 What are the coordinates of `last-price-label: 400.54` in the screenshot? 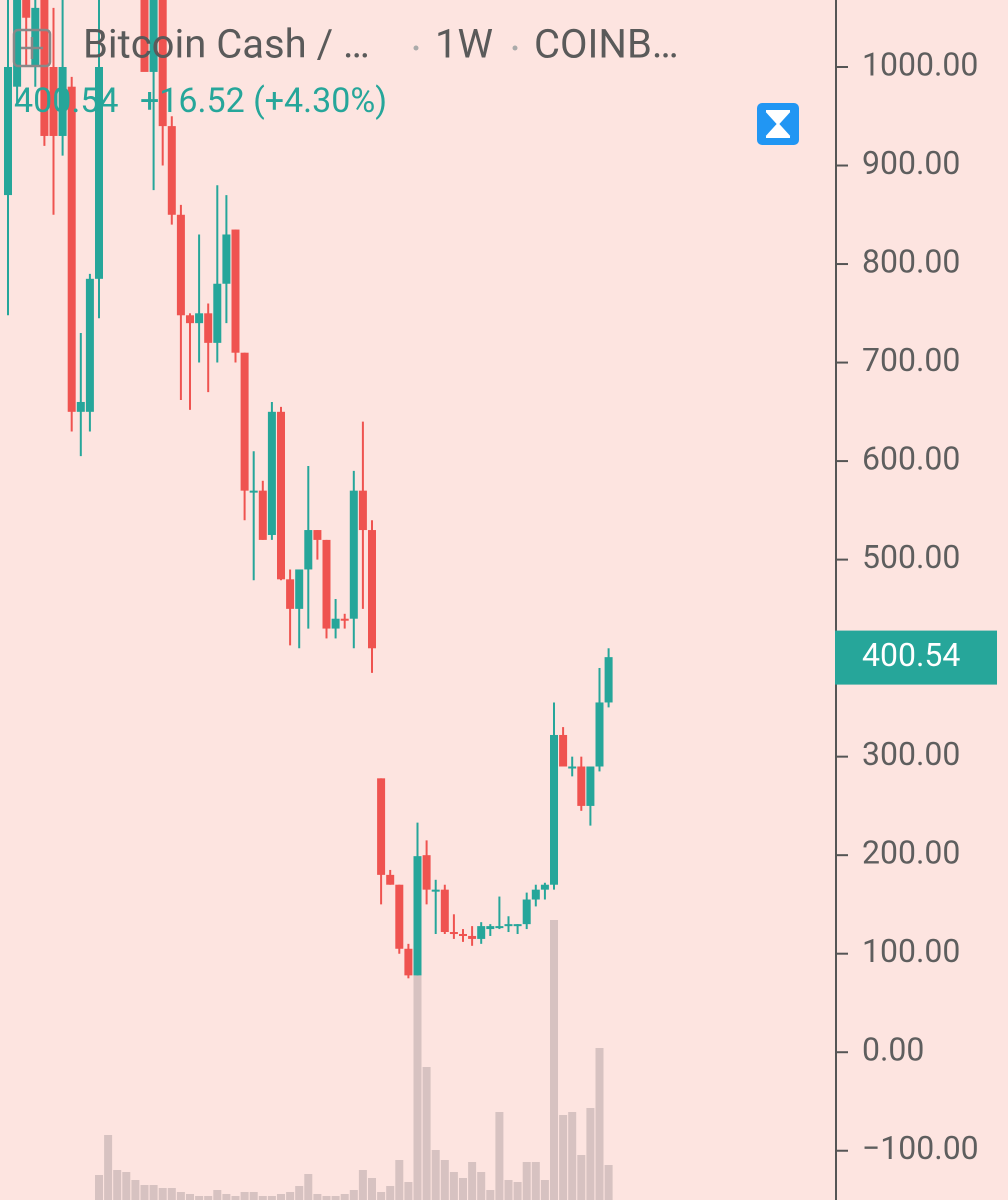 It's located at (911, 655).